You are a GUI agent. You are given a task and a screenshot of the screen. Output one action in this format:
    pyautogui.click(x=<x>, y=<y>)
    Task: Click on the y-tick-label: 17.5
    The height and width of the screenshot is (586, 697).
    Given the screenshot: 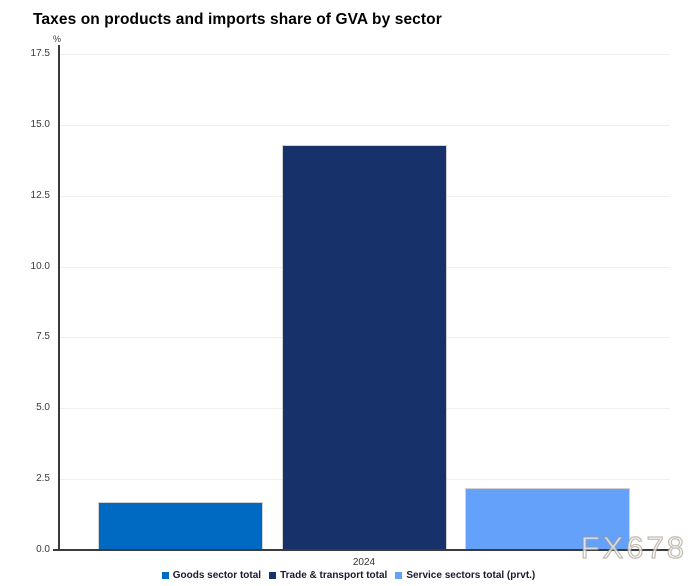 What is the action you would take?
    pyautogui.click(x=40, y=53)
    